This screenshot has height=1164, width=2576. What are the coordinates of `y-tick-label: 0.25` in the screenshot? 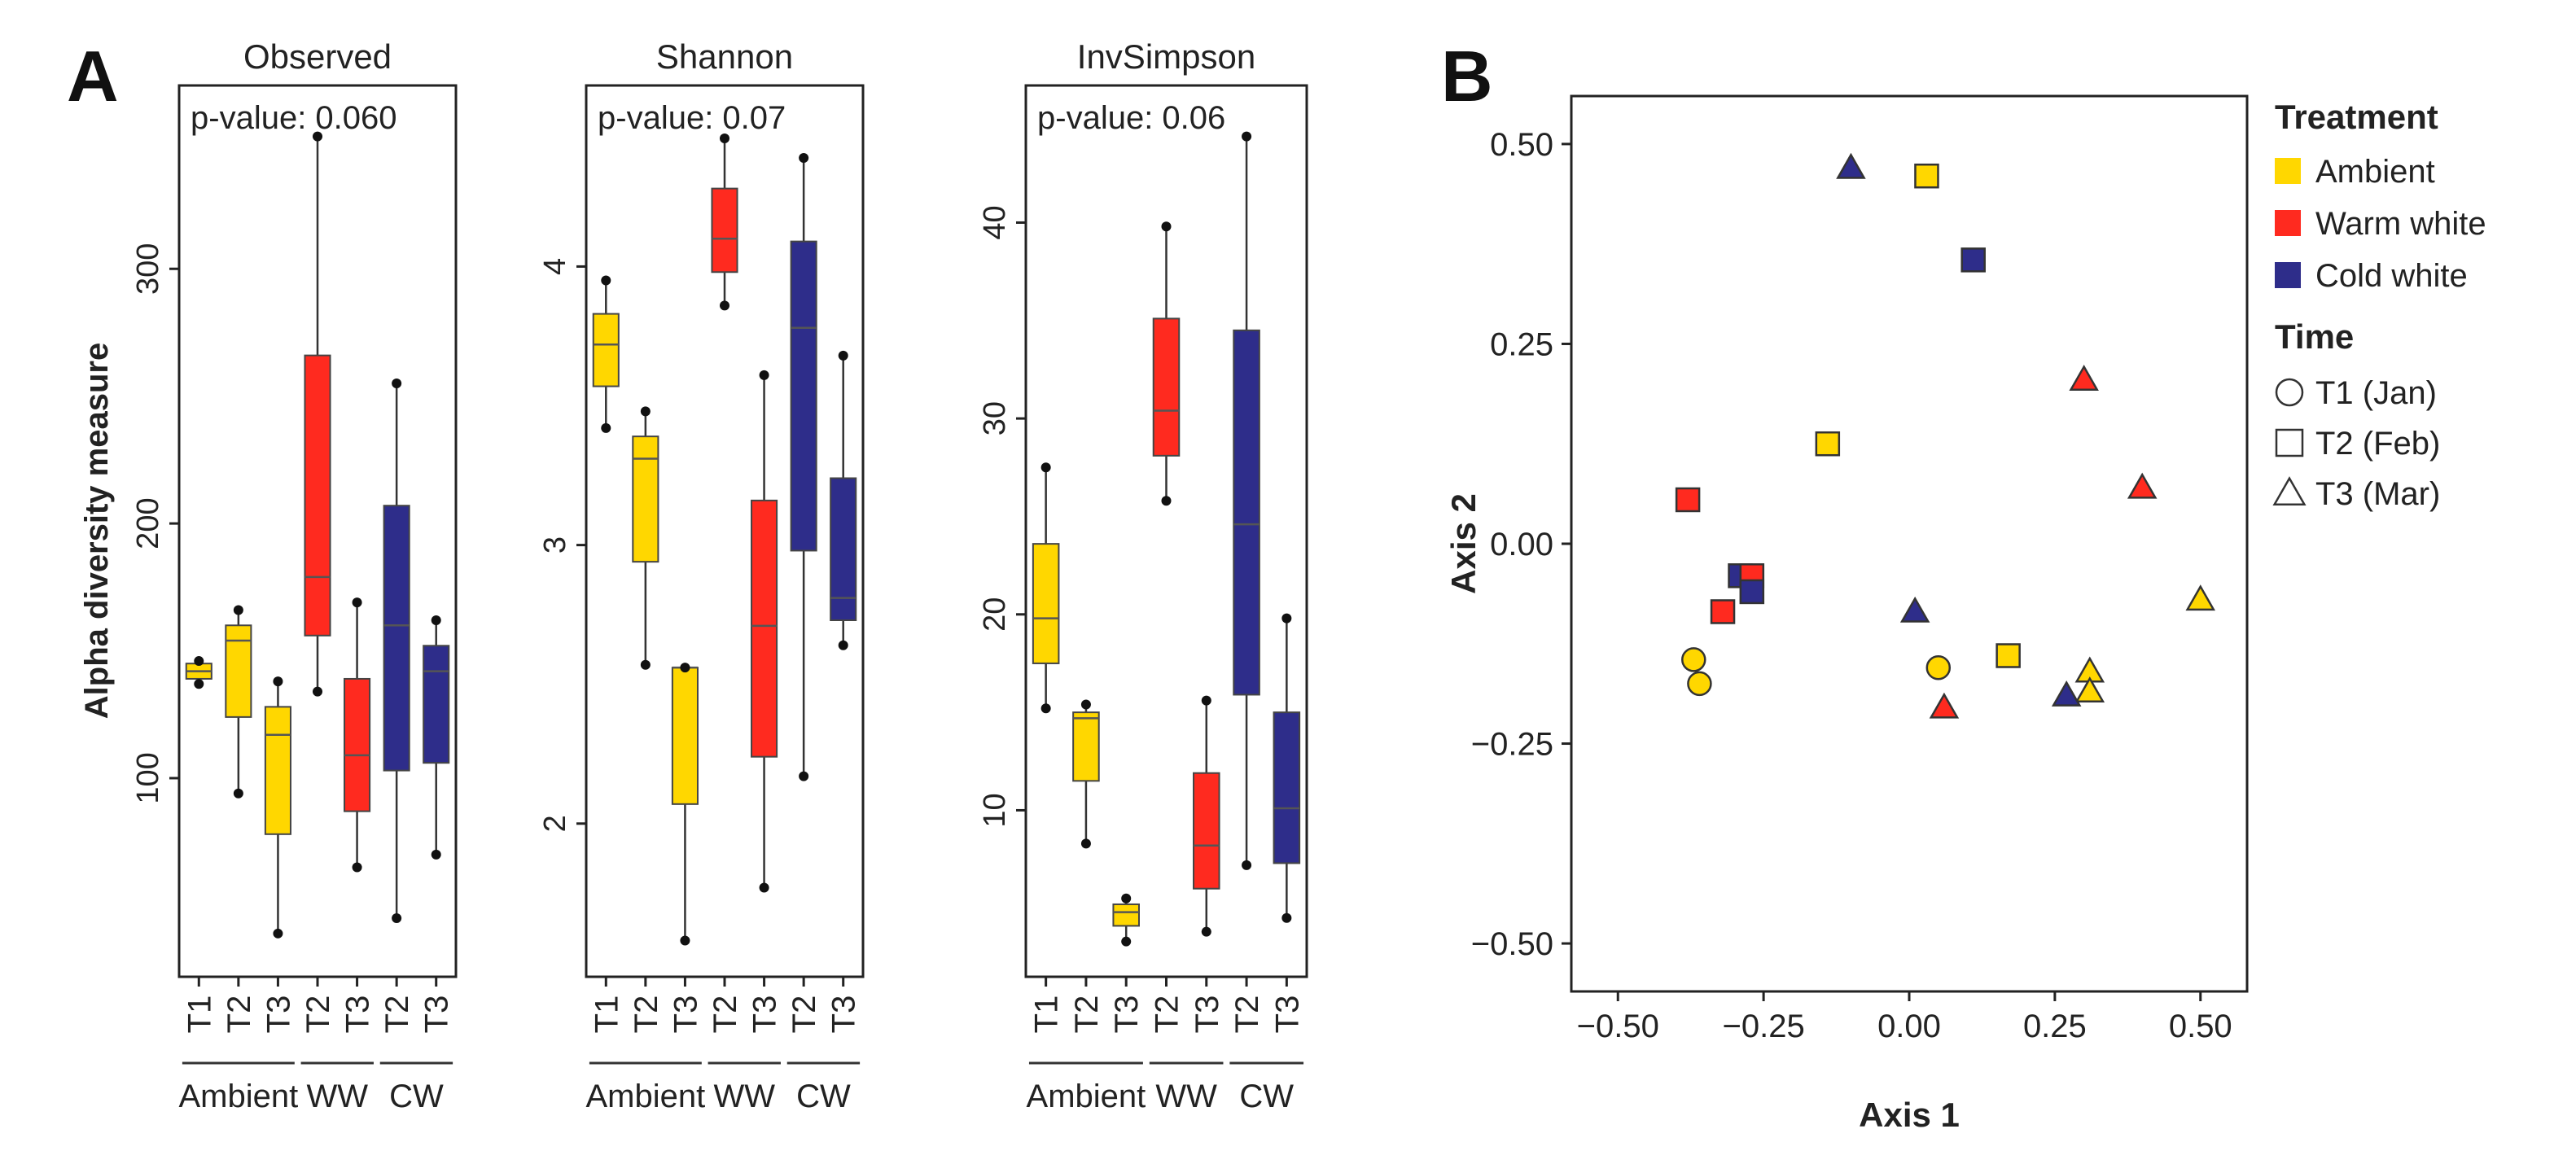 It's located at (1521, 344).